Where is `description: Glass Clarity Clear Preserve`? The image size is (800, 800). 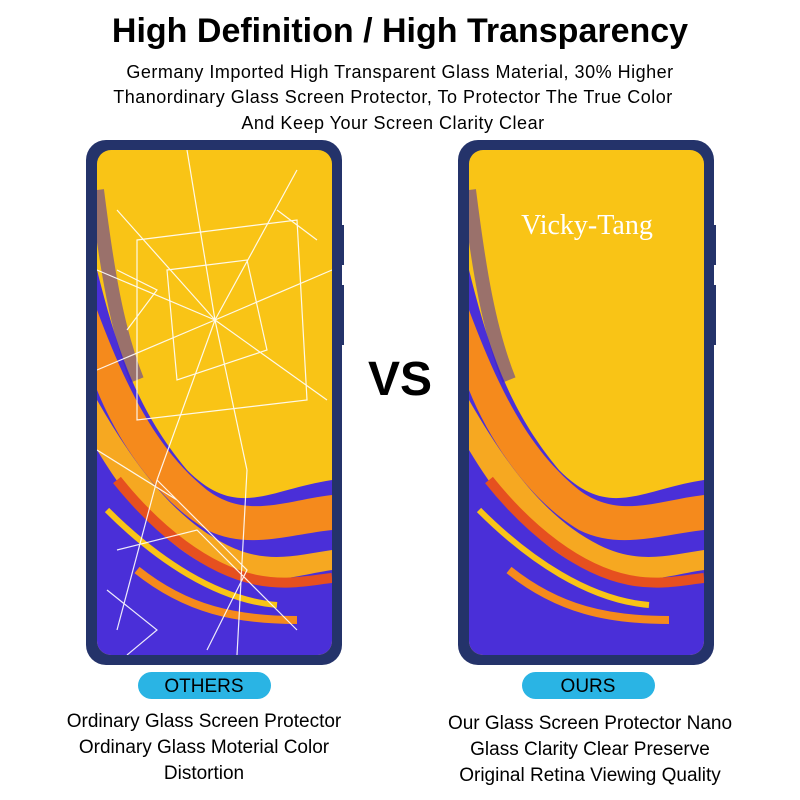 description: Glass Clarity Clear Preserve is located at coordinates (590, 749).